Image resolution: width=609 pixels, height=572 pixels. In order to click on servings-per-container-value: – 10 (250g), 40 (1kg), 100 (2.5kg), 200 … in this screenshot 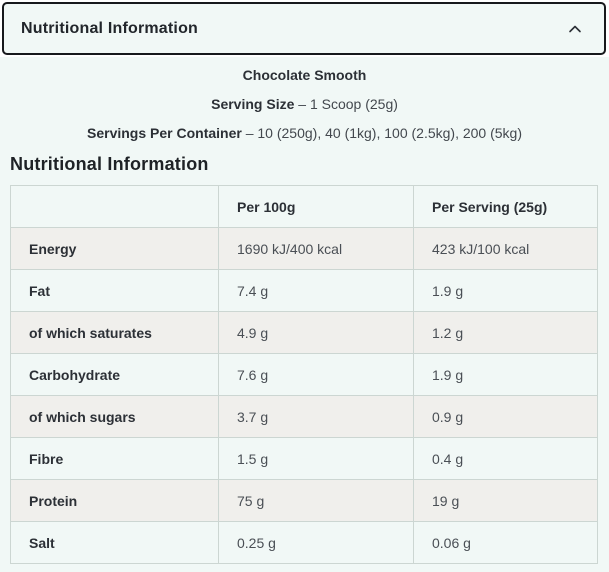, I will do `click(383, 133)`.